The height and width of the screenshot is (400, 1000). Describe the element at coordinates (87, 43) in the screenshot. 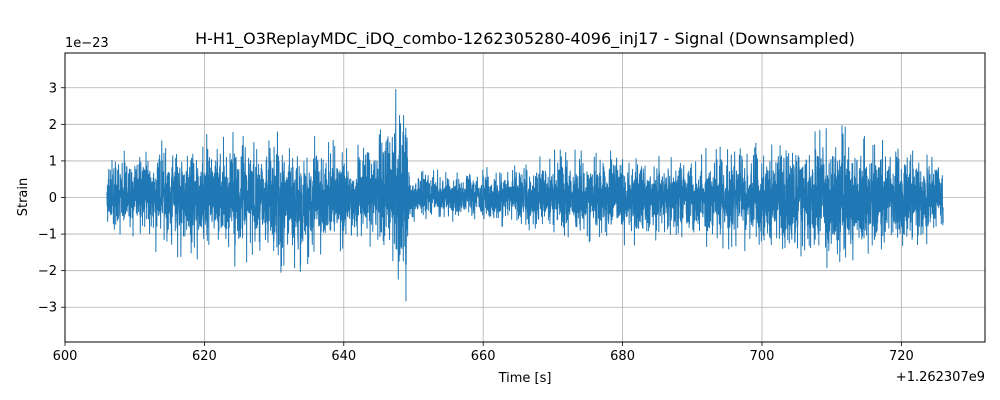

I see `y-scale-label: 1e−23` at that location.